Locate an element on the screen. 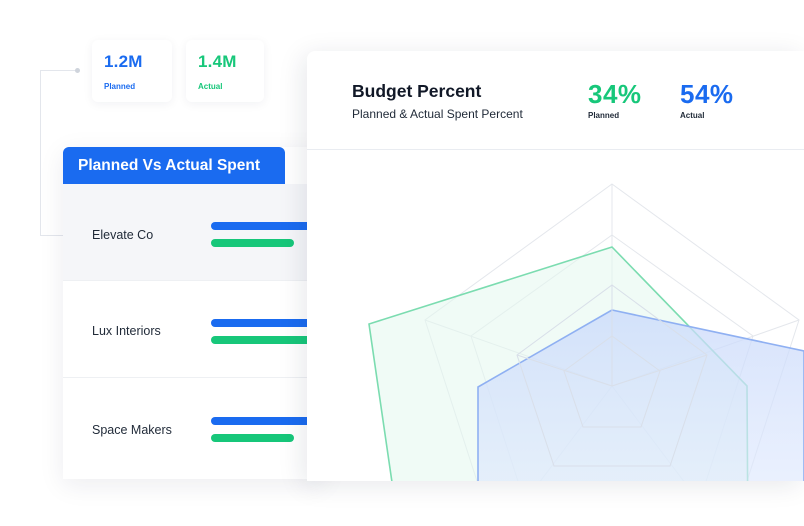  company-name: Lux Interiors is located at coordinates (126, 331).